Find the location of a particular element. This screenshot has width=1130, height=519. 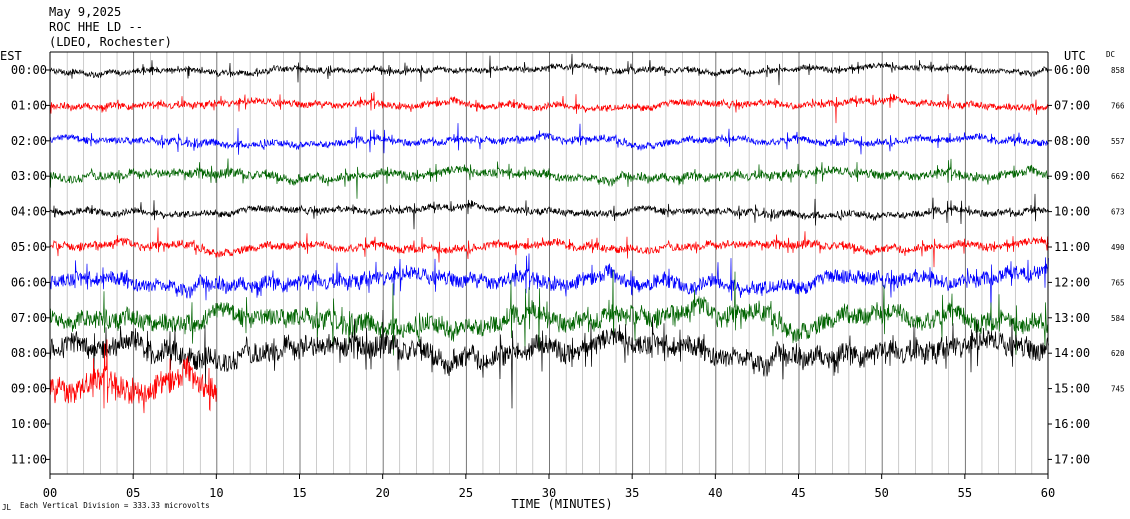

dc-value: 557 is located at coordinates (1118, 141).